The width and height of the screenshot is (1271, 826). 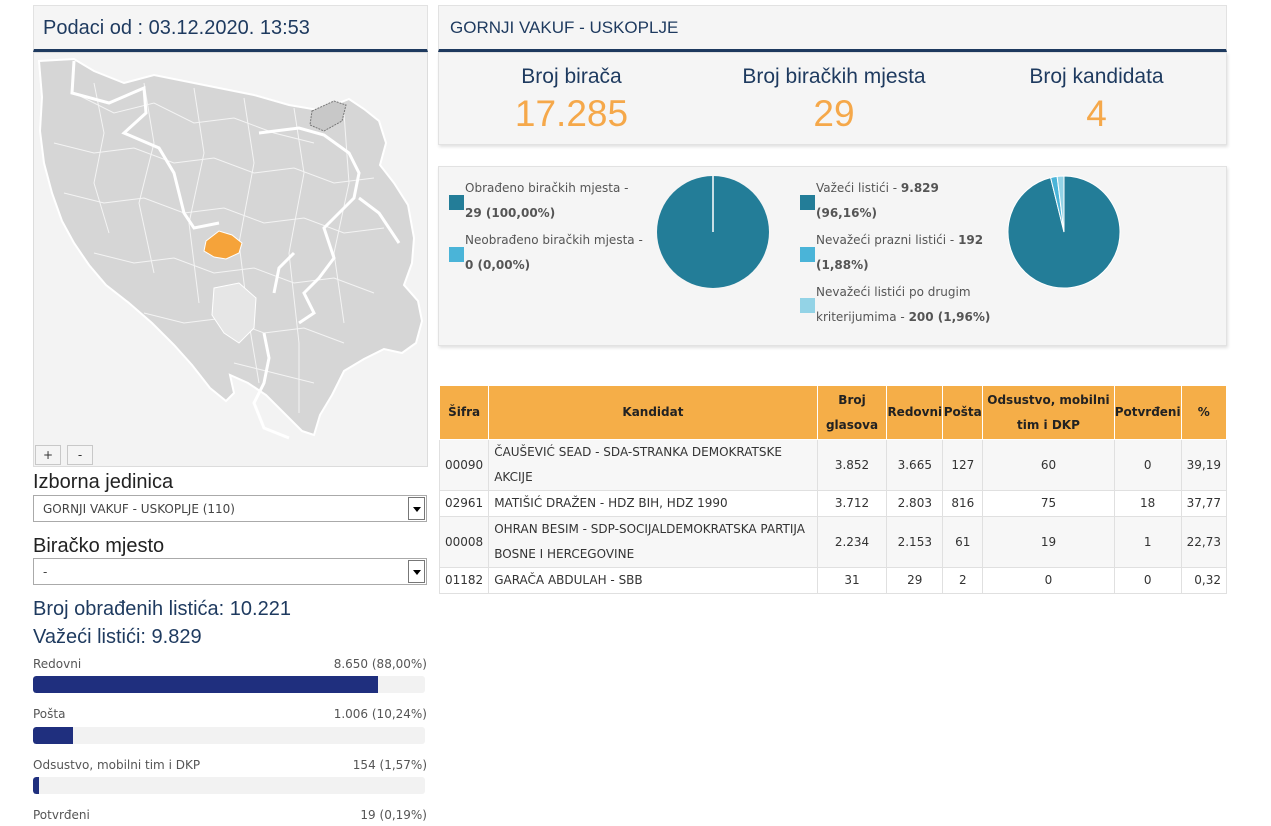 What do you see at coordinates (162, 609) in the screenshot?
I see `processed-ballots: Broj obrađenih listića: 10.221` at bounding box center [162, 609].